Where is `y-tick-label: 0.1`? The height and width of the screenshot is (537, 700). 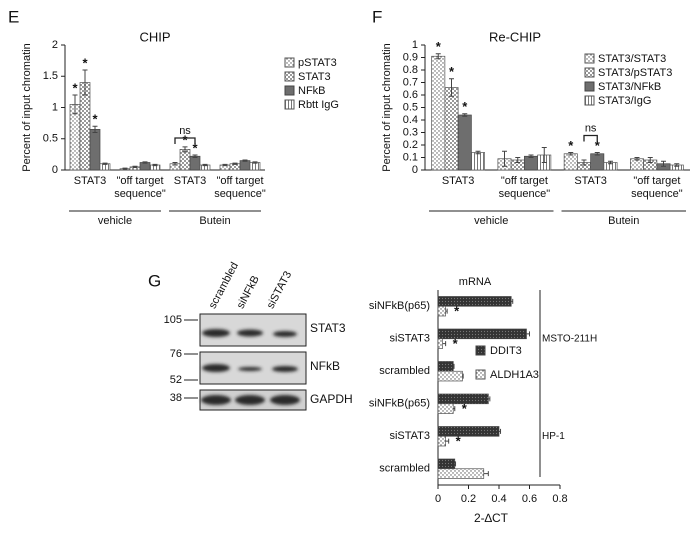 y-tick-label: 0.1 is located at coordinates (410, 157).